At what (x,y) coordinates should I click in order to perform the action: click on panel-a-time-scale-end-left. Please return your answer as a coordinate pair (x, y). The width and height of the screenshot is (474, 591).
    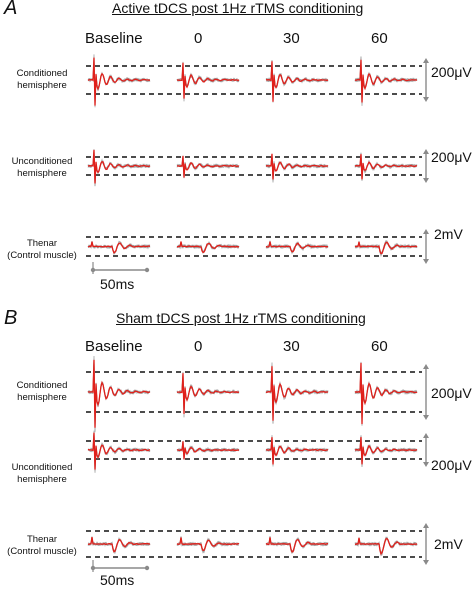
    Looking at the image, I should click on (93, 270).